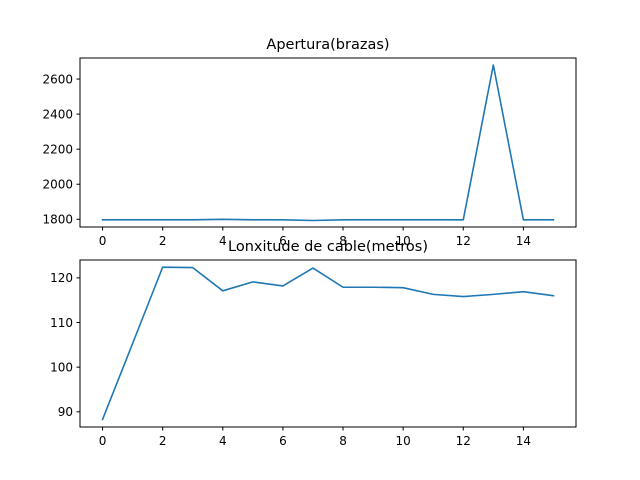  Describe the element at coordinates (57, 114) in the screenshot. I see `y-tick-label: 2400` at that location.